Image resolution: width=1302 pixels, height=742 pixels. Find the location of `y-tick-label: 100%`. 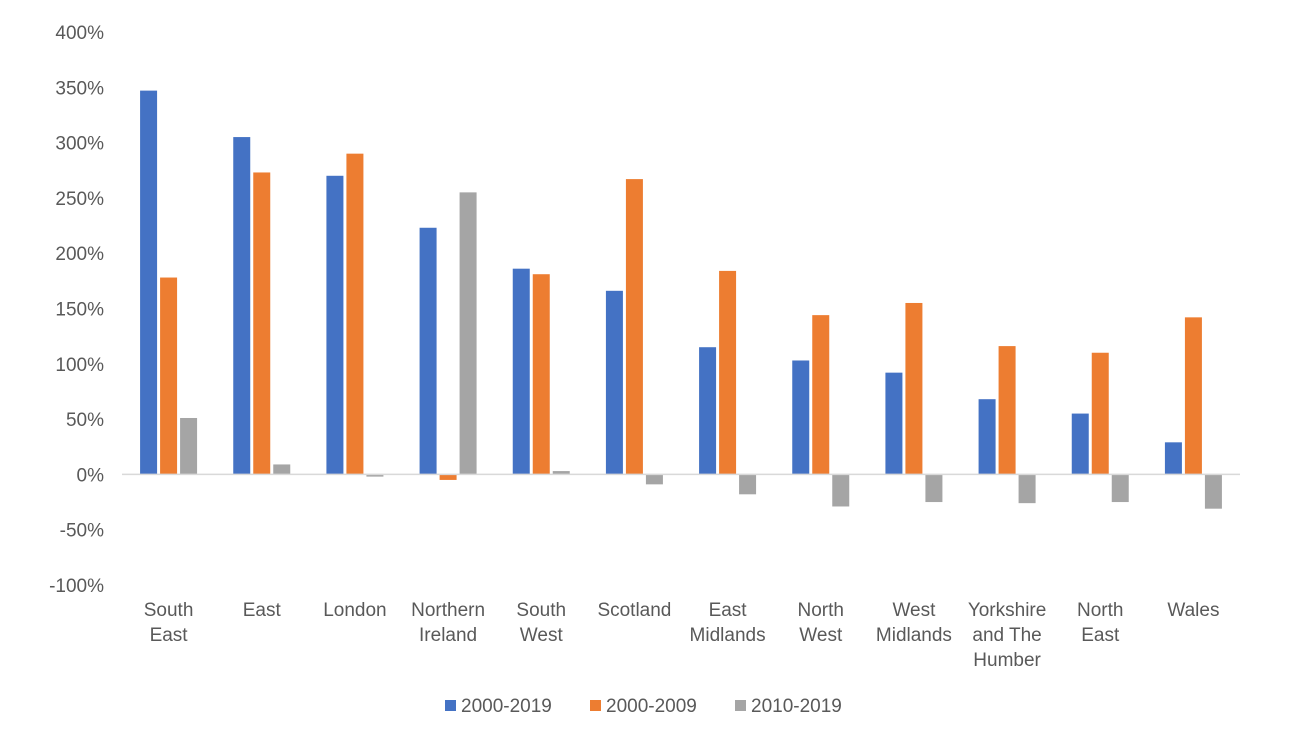

y-tick-label: 100% is located at coordinates (79, 365).